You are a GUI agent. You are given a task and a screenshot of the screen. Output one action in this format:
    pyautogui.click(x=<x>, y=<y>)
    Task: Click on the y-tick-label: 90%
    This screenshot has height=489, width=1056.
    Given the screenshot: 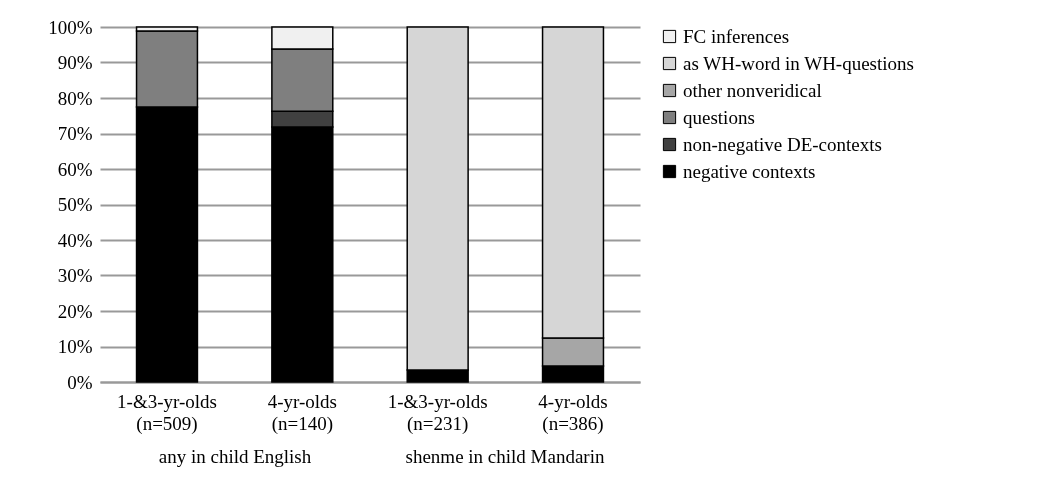 What is the action you would take?
    pyautogui.click(x=75, y=62)
    